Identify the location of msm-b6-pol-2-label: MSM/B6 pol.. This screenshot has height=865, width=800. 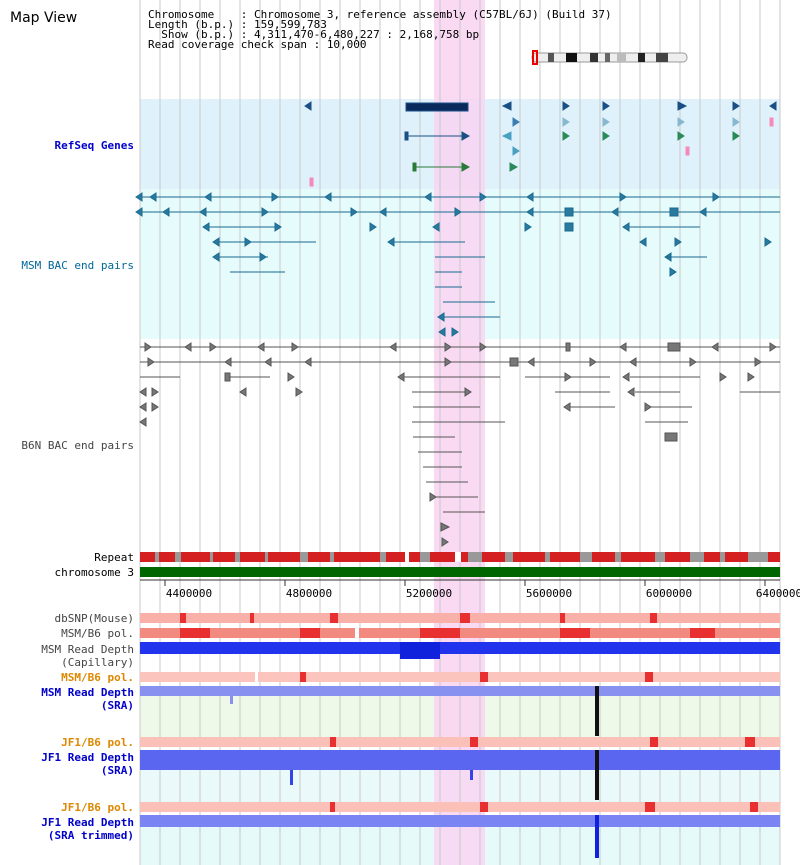
(97, 677).